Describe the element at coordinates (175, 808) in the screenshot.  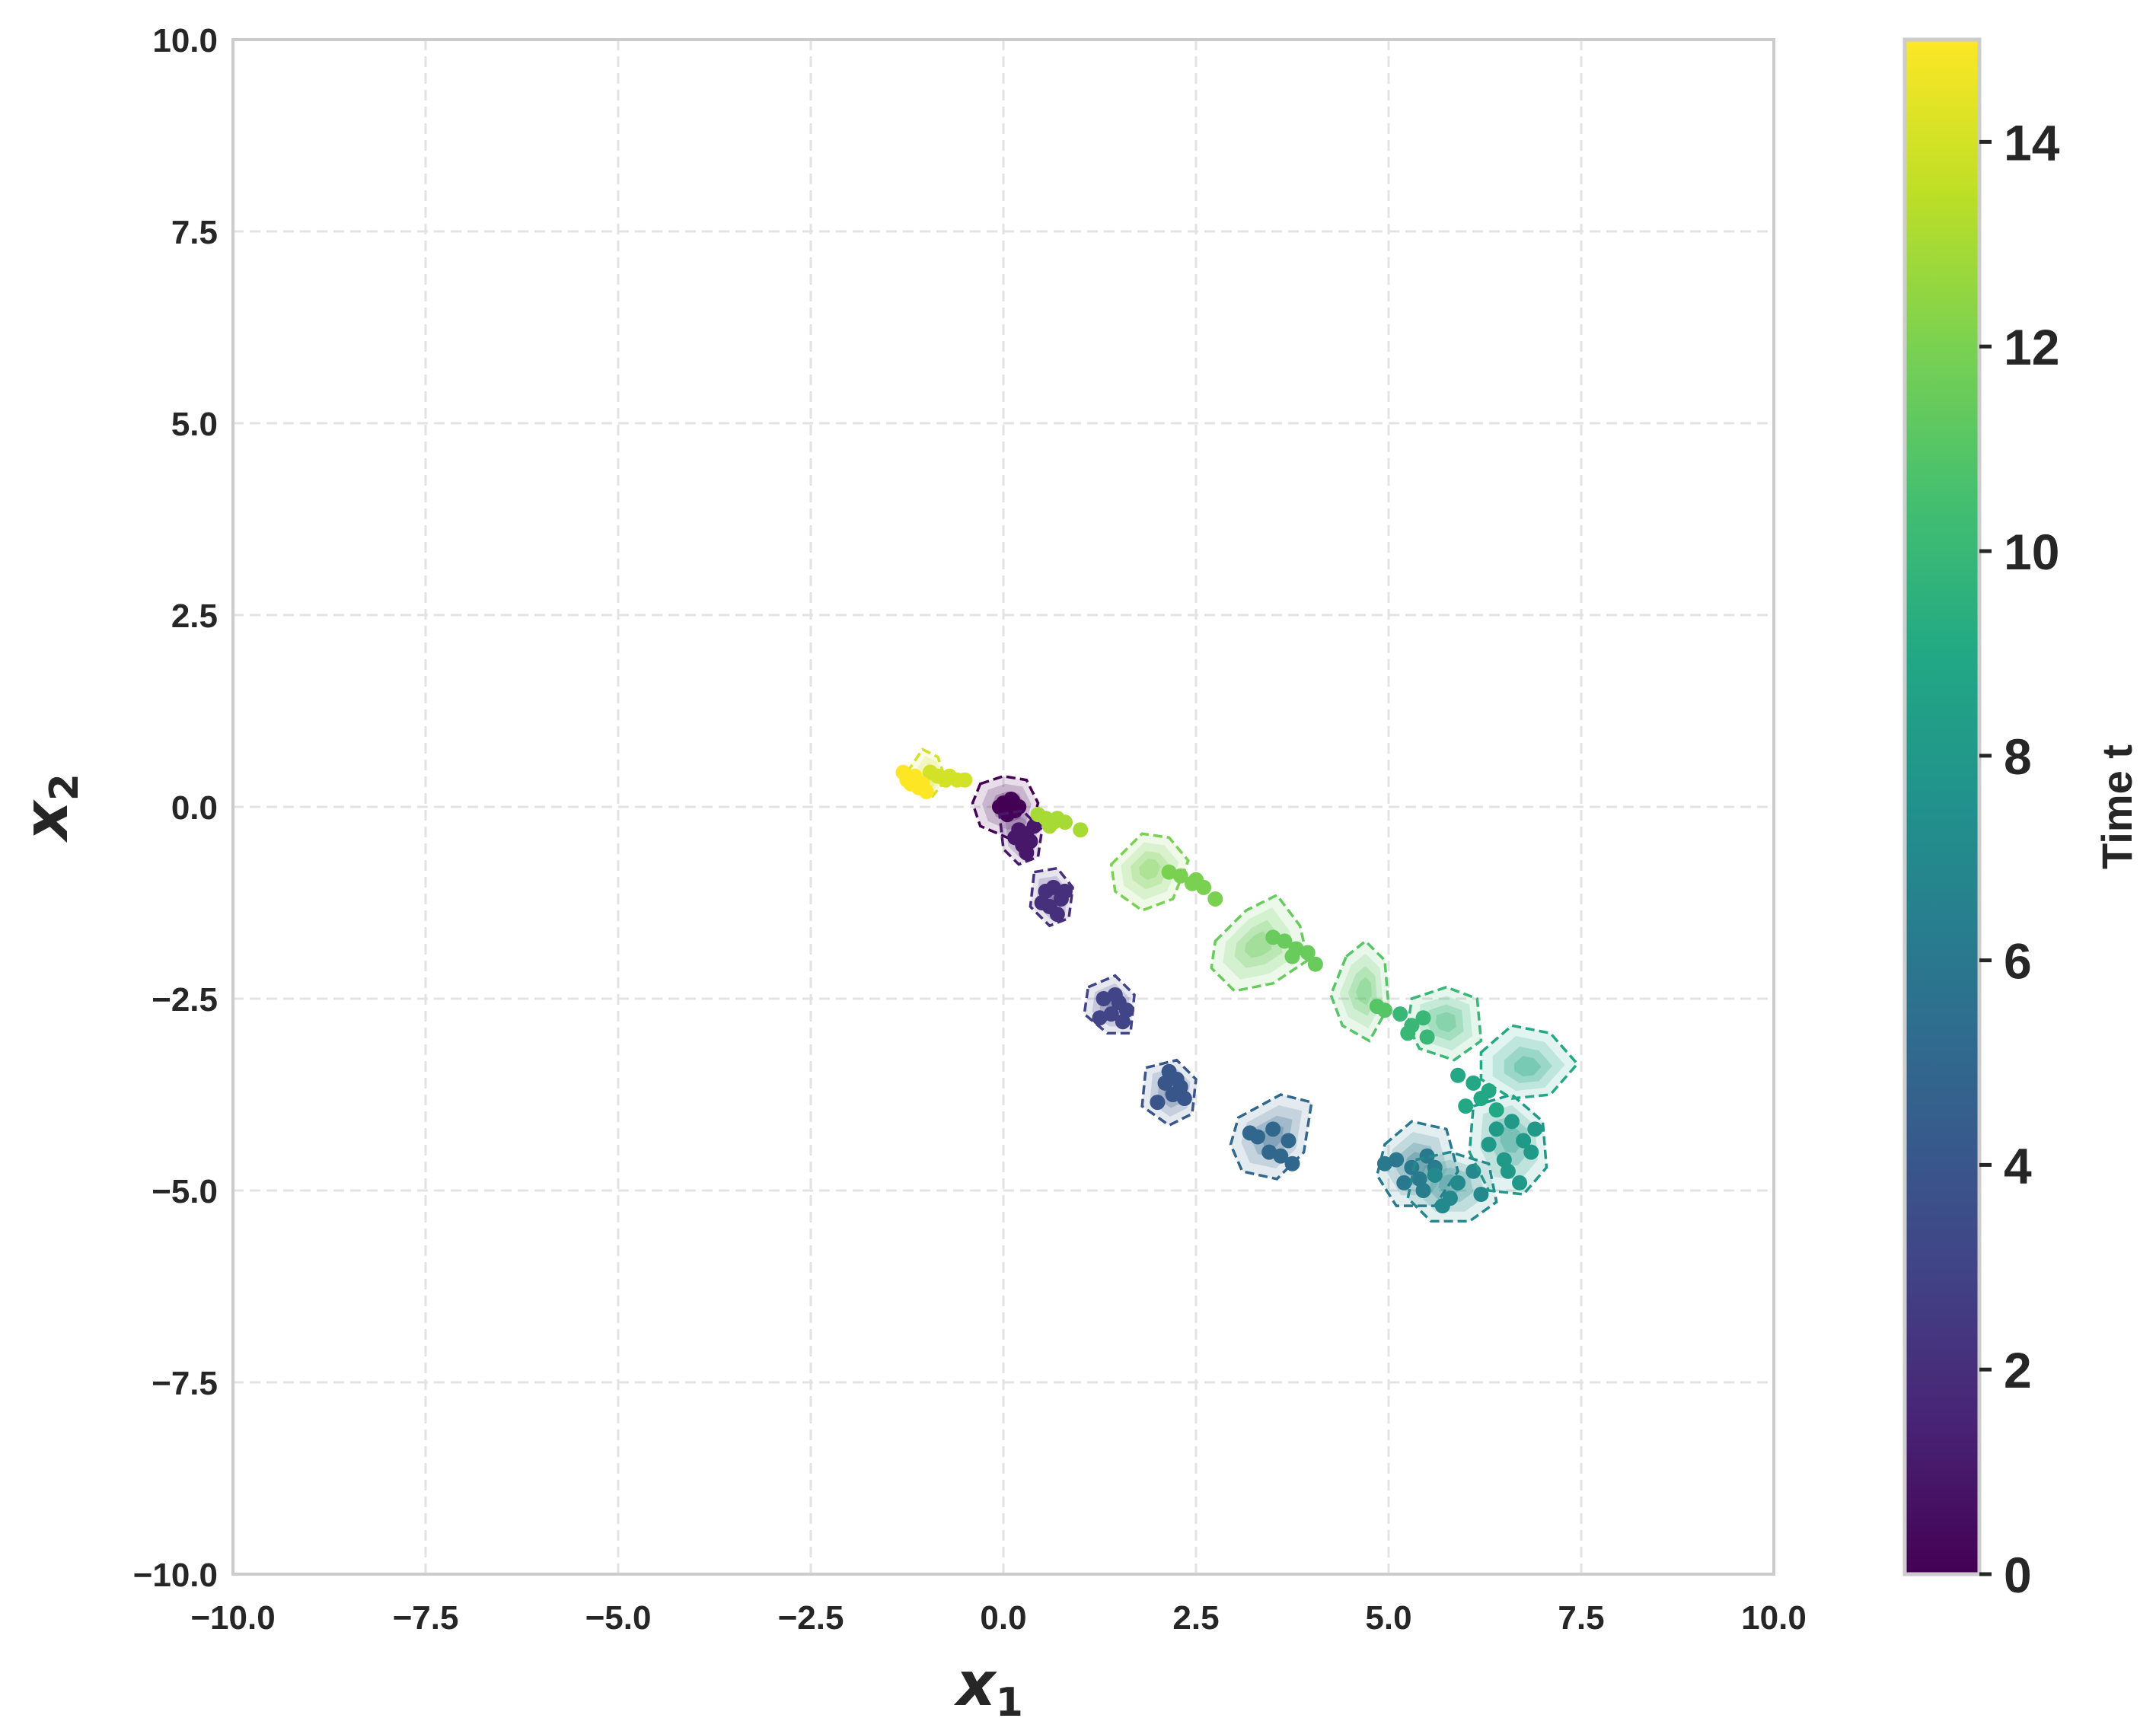
I see `y-tick-labels: −10.0 −7.5 −5.0 −2.5 0.0 2.5 5.0 7.5 10.0` at that location.